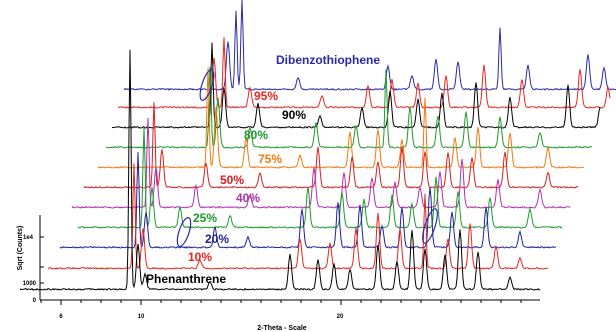 The image size is (616, 332). What do you see at coordinates (340, 317) in the screenshot?
I see `x-tick-label: 20` at bounding box center [340, 317].